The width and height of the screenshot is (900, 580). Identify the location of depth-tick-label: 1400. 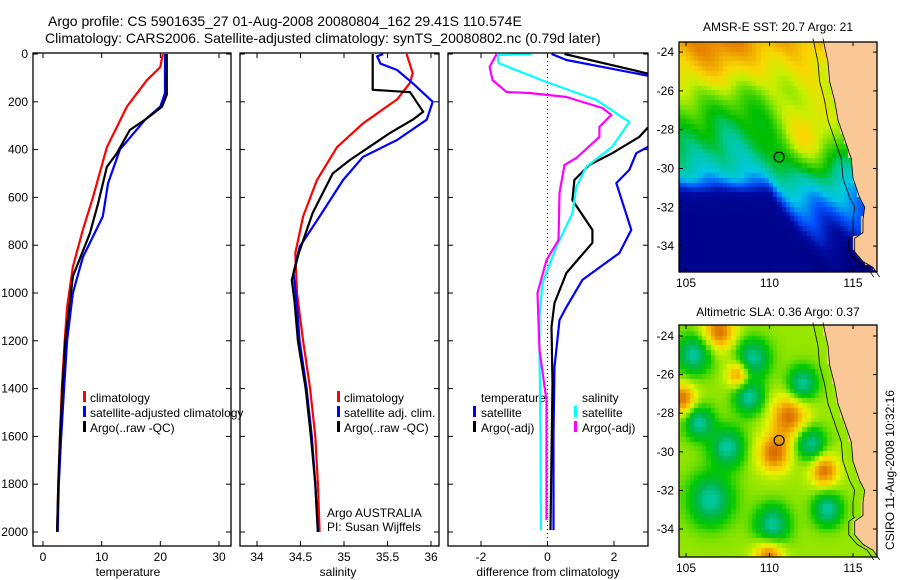
(14, 389).